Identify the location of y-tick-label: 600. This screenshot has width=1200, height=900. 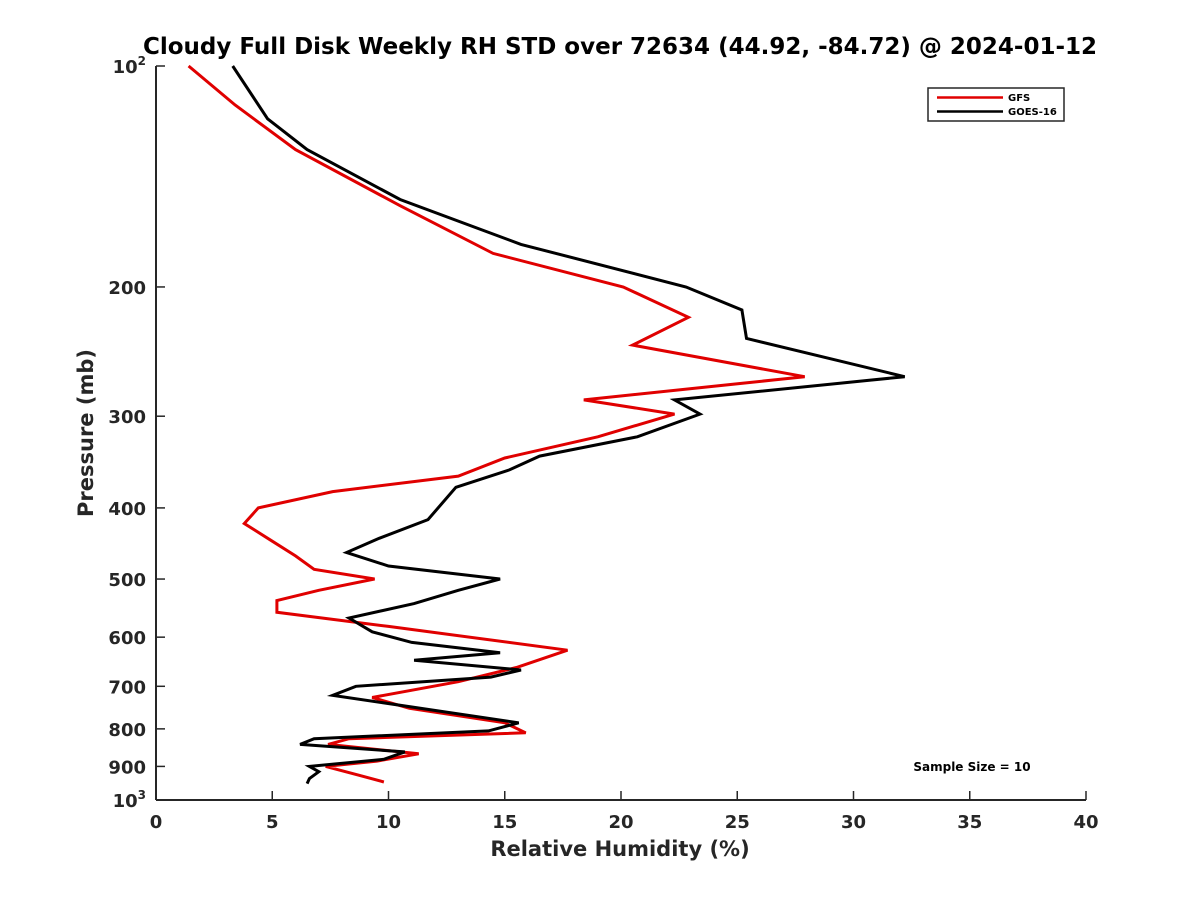
(127, 638).